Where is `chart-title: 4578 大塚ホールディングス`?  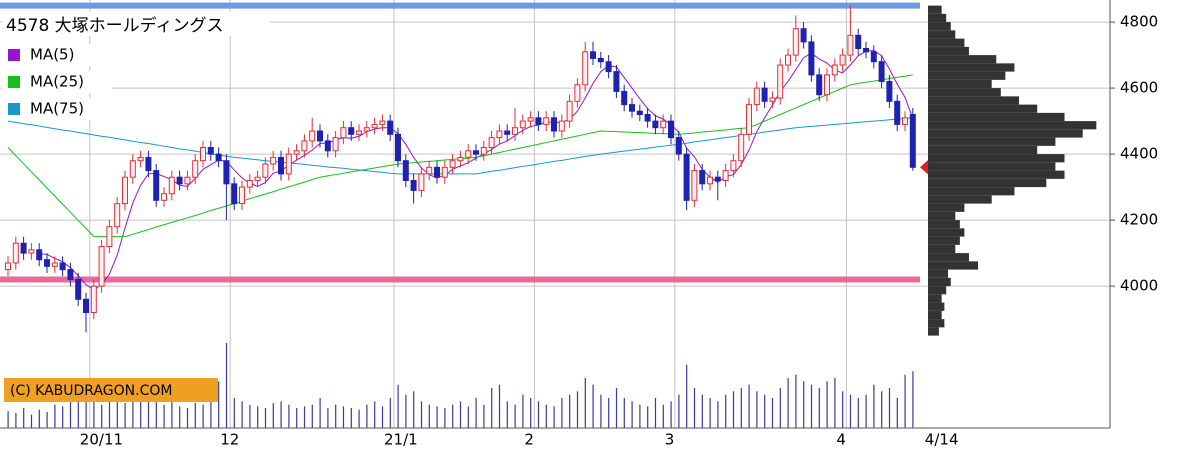 chart-title: 4578 大塚ホールディングス is located at coordinates (114, 25).